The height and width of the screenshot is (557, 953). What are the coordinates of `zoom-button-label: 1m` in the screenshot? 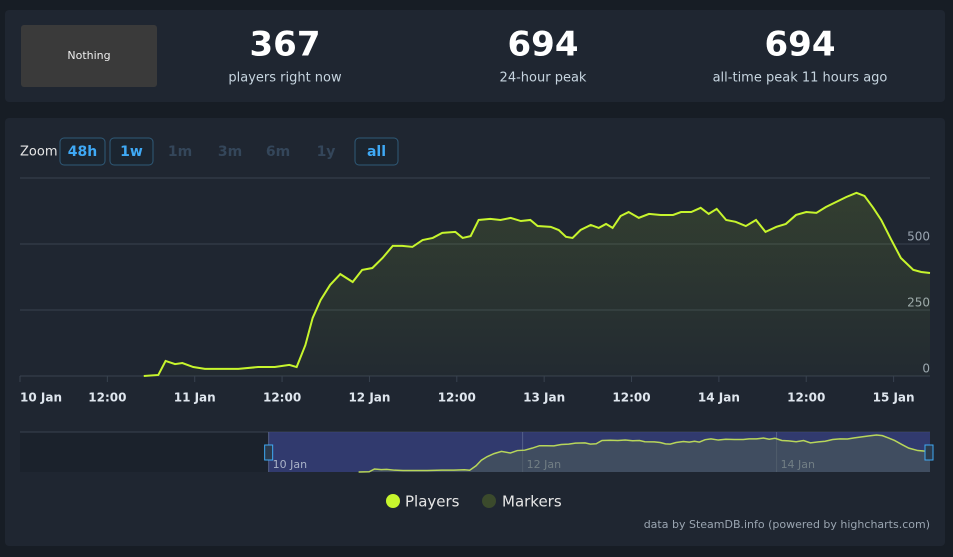 It's located at (180, 152).